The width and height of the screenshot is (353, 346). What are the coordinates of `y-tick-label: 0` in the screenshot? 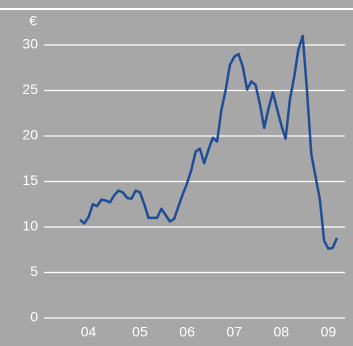 It's located at (34, 317).